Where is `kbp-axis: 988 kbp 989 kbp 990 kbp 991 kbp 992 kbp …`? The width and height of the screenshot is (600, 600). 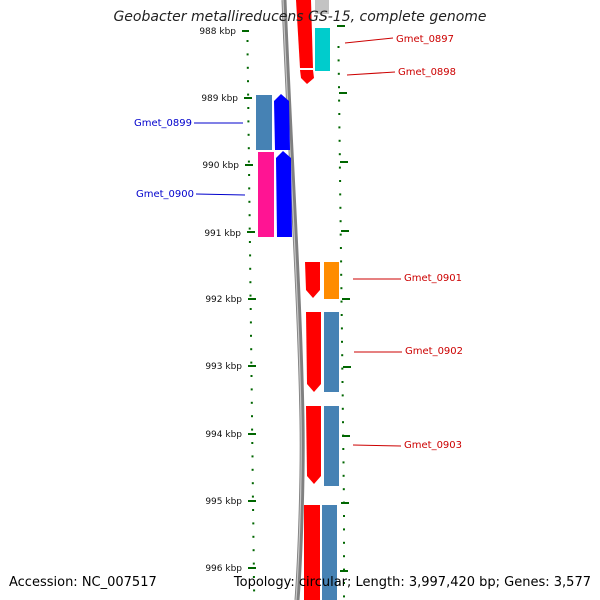
kbp-axis: 988 kbp 989 kbp 990 kbp 991 kbp 992 kbp … is located at coordinates (227, 300).